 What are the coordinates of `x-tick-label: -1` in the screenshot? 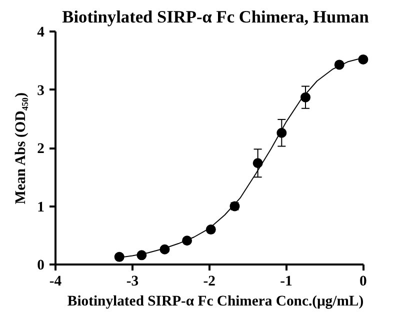 It's located at (286, 282).